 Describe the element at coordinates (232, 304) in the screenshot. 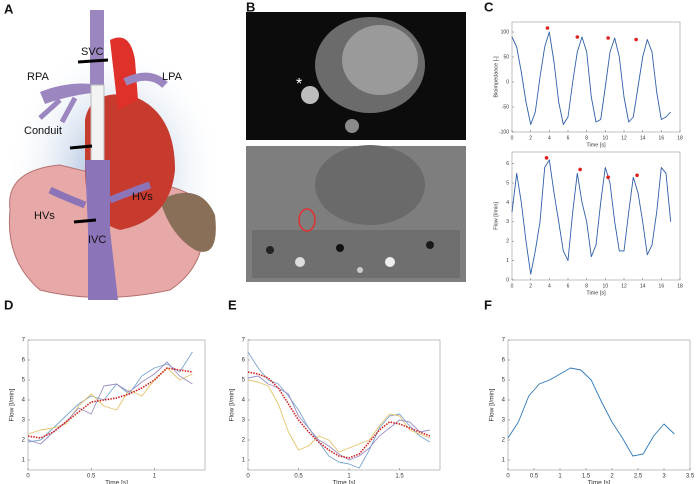

I see `panel-label: E` at that location.